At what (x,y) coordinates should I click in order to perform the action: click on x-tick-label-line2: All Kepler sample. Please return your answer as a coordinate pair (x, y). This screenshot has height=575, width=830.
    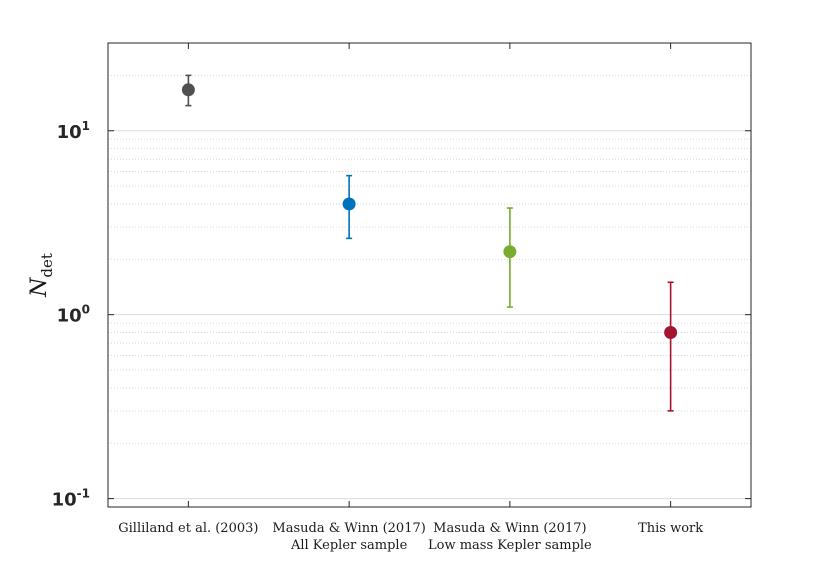
    Looking at the image, I should click on (349, 545).